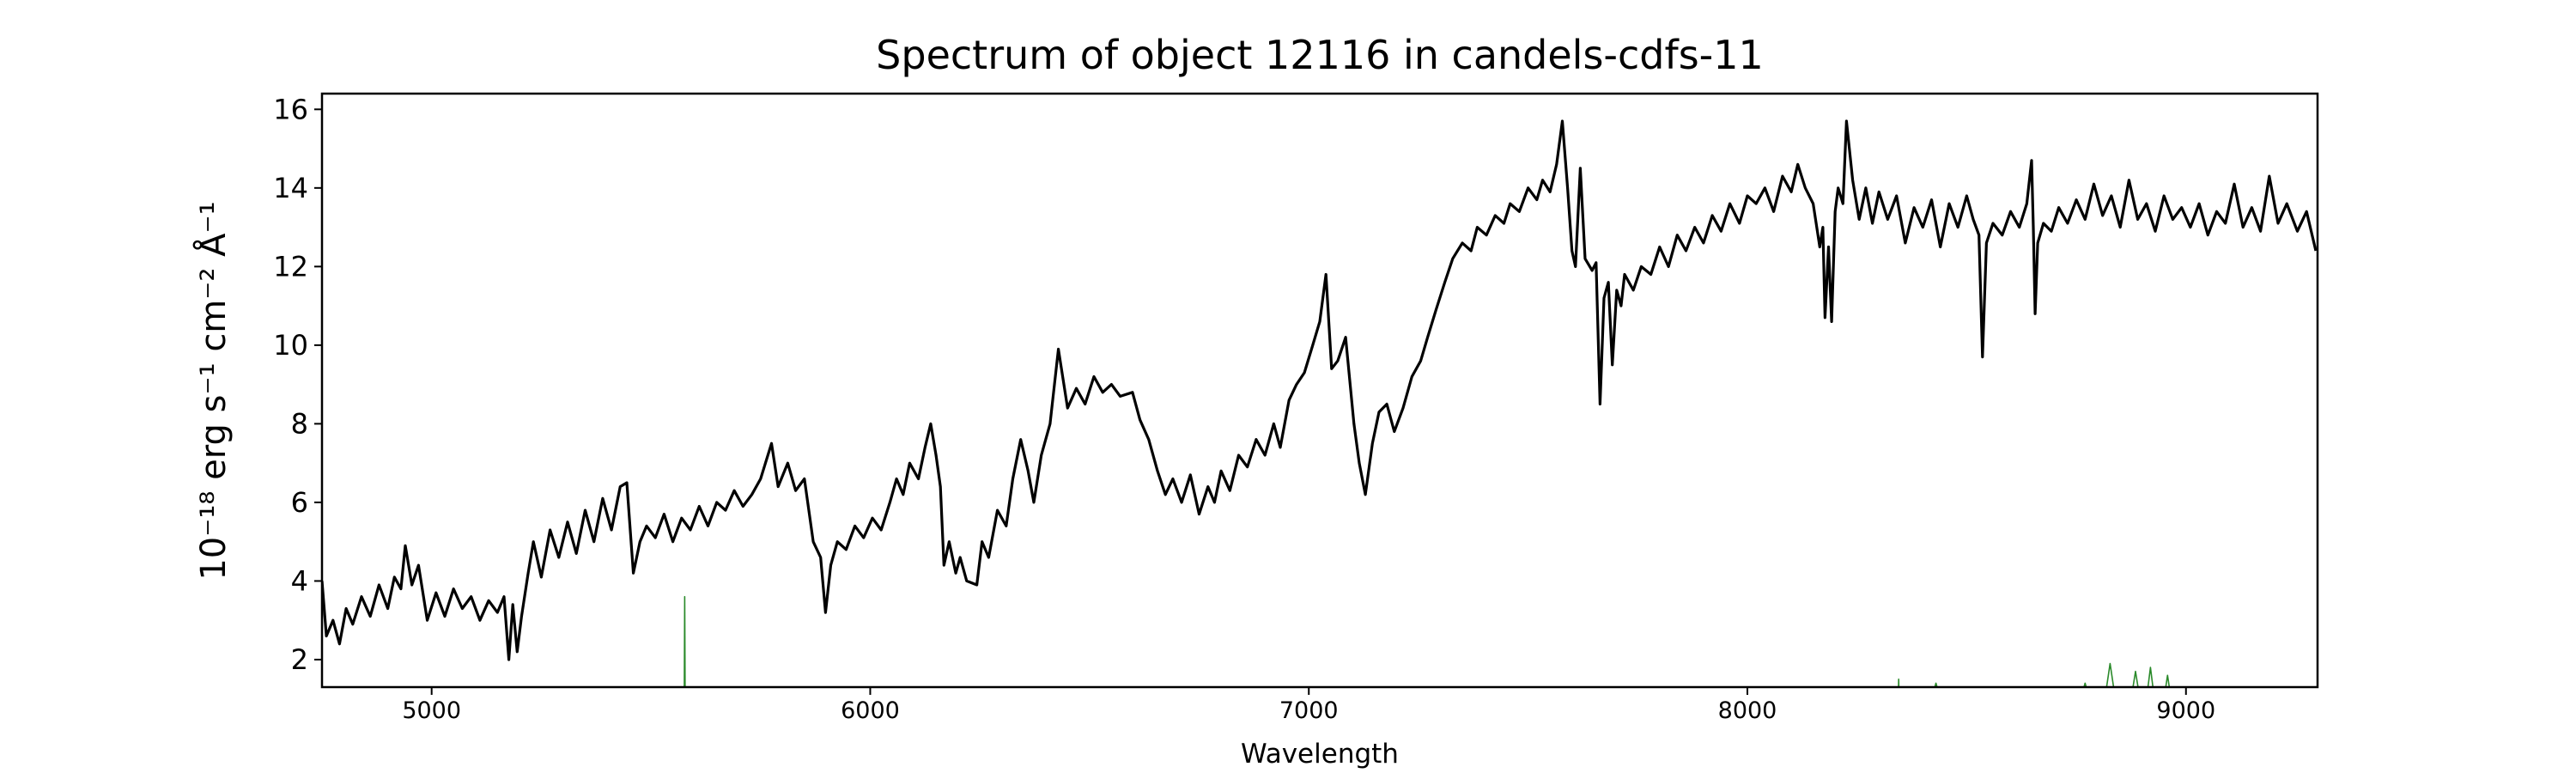  Describe the element at coordinates (291, 345) in the screenshot. I see `y-tick-label: 10` at that location.